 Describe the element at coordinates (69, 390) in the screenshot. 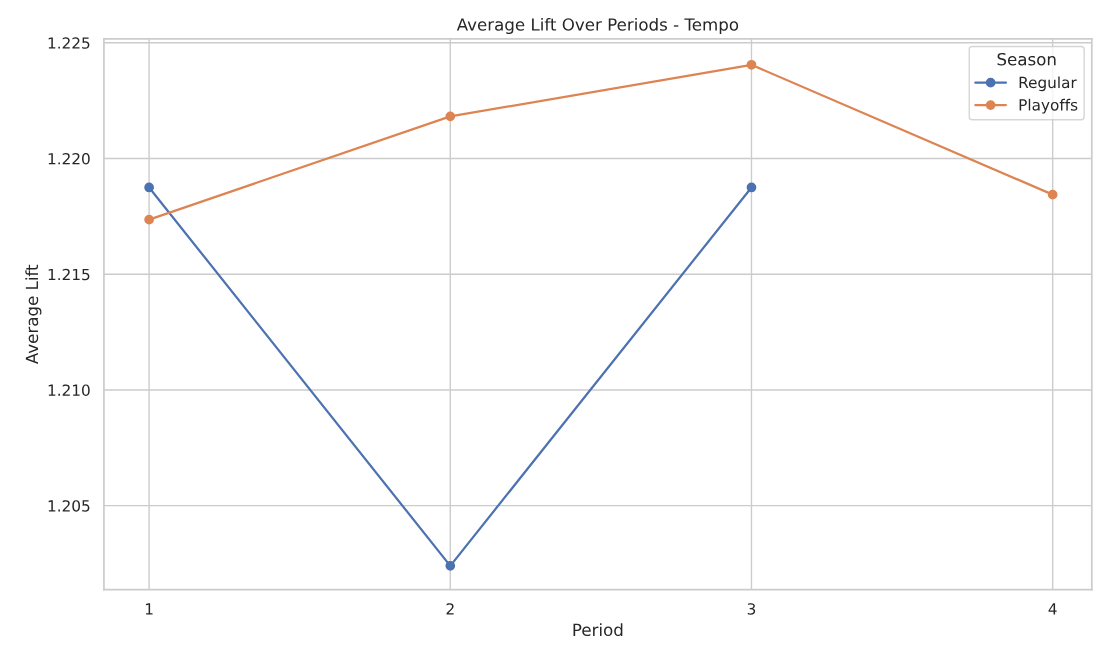

I see `y-tick-label: 1.210` at that location.